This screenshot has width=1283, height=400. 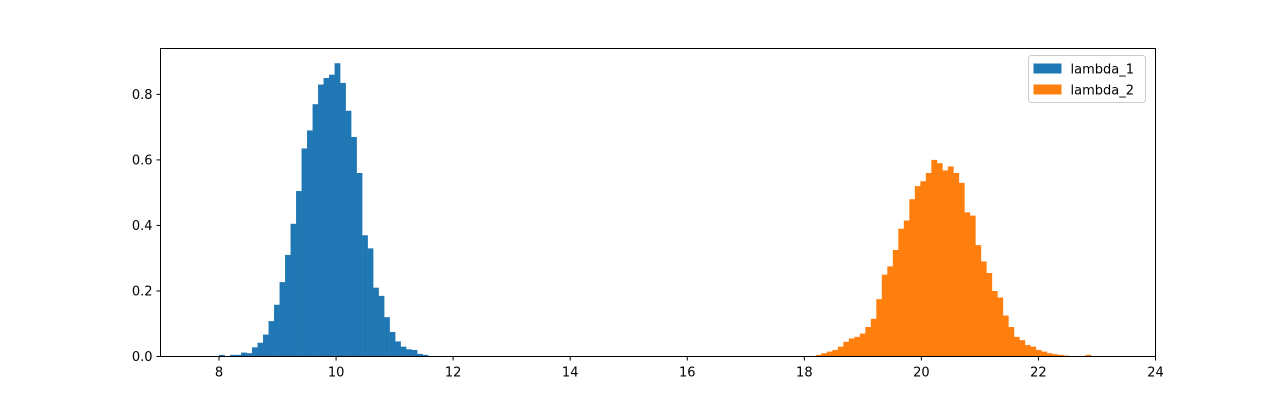 I want to click on legend-label-lambda_2: lambda_2, so click(x=1102, y=91).